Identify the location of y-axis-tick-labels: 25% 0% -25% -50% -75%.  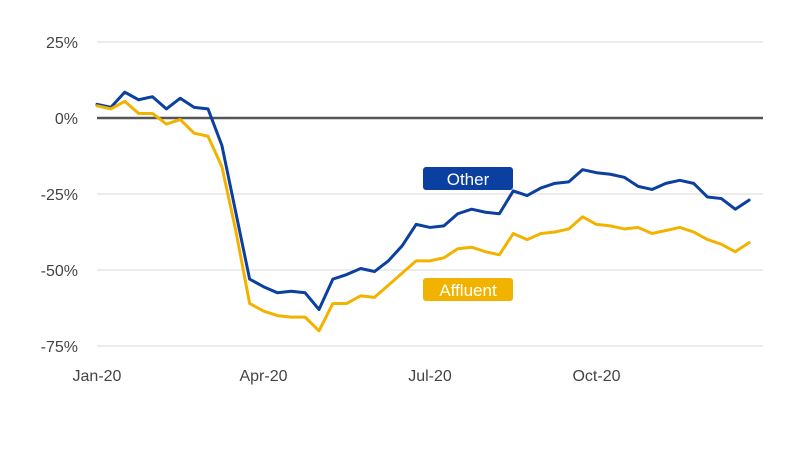
(59, 195).